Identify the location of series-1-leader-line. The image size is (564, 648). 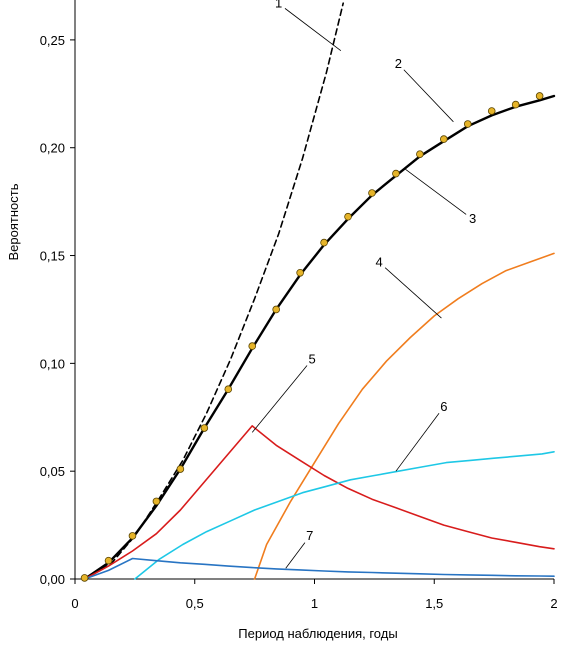
(313, 29).